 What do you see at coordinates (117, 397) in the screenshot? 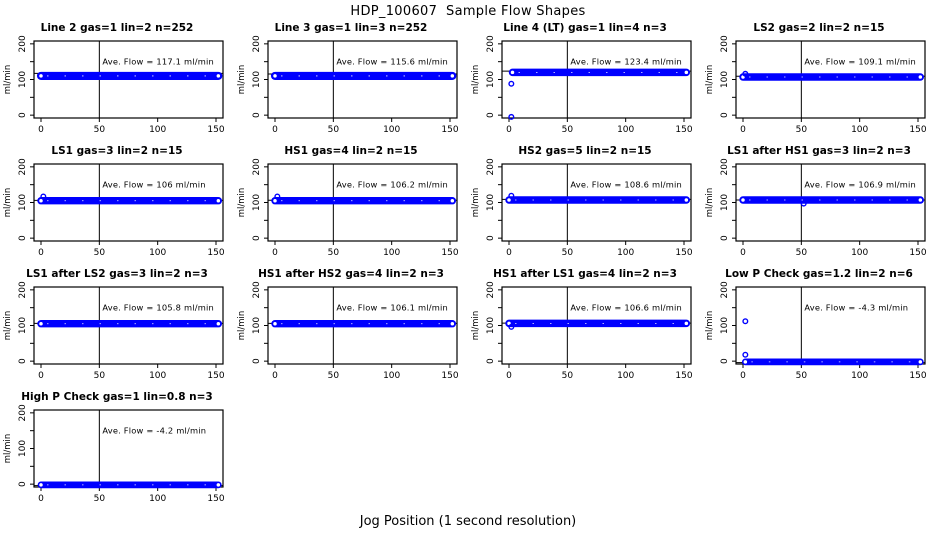
I see `subplot-title: High P Check gas=1 lin=0.8 n=3` at bounding box center [117, 397].